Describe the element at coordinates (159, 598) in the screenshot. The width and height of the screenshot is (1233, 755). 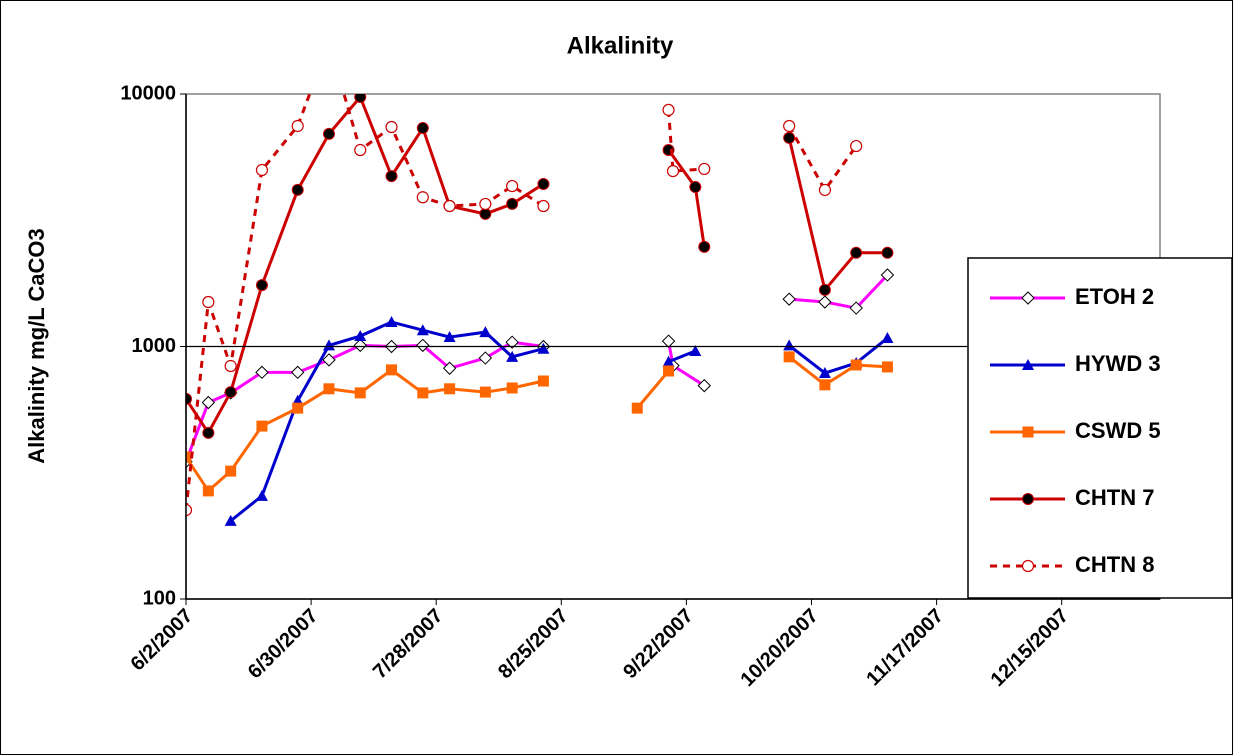
I see `y-tick-label: 100` at that location.